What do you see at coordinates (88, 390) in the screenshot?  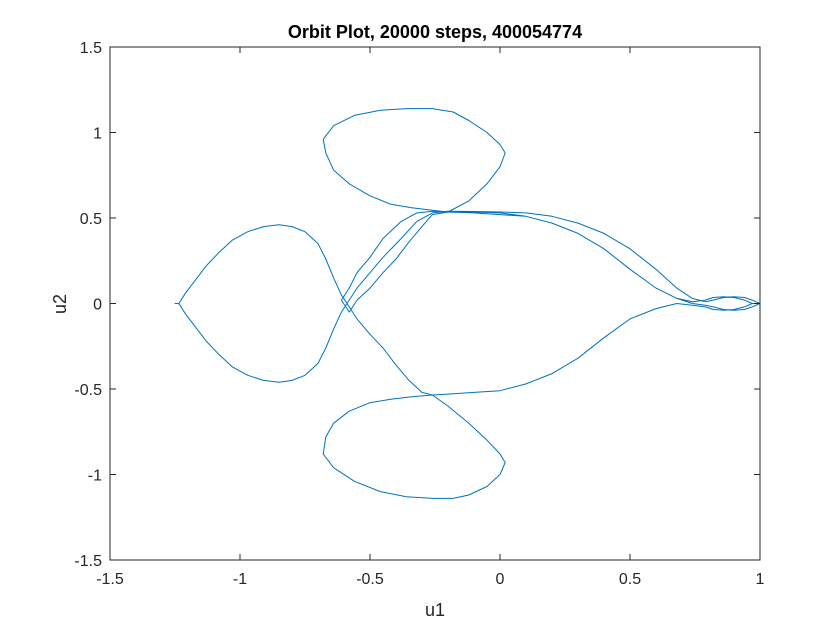 I see `y-tick-label: -0.5` at bounding box center [88, 390].